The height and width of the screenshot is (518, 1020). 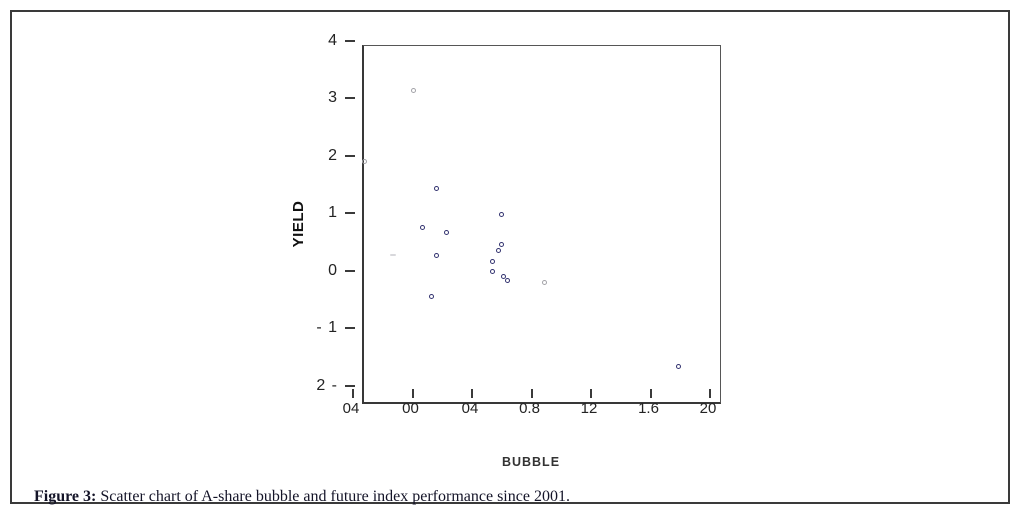 I want to click on y-tick-label: 4, so click(x=333, y=40).